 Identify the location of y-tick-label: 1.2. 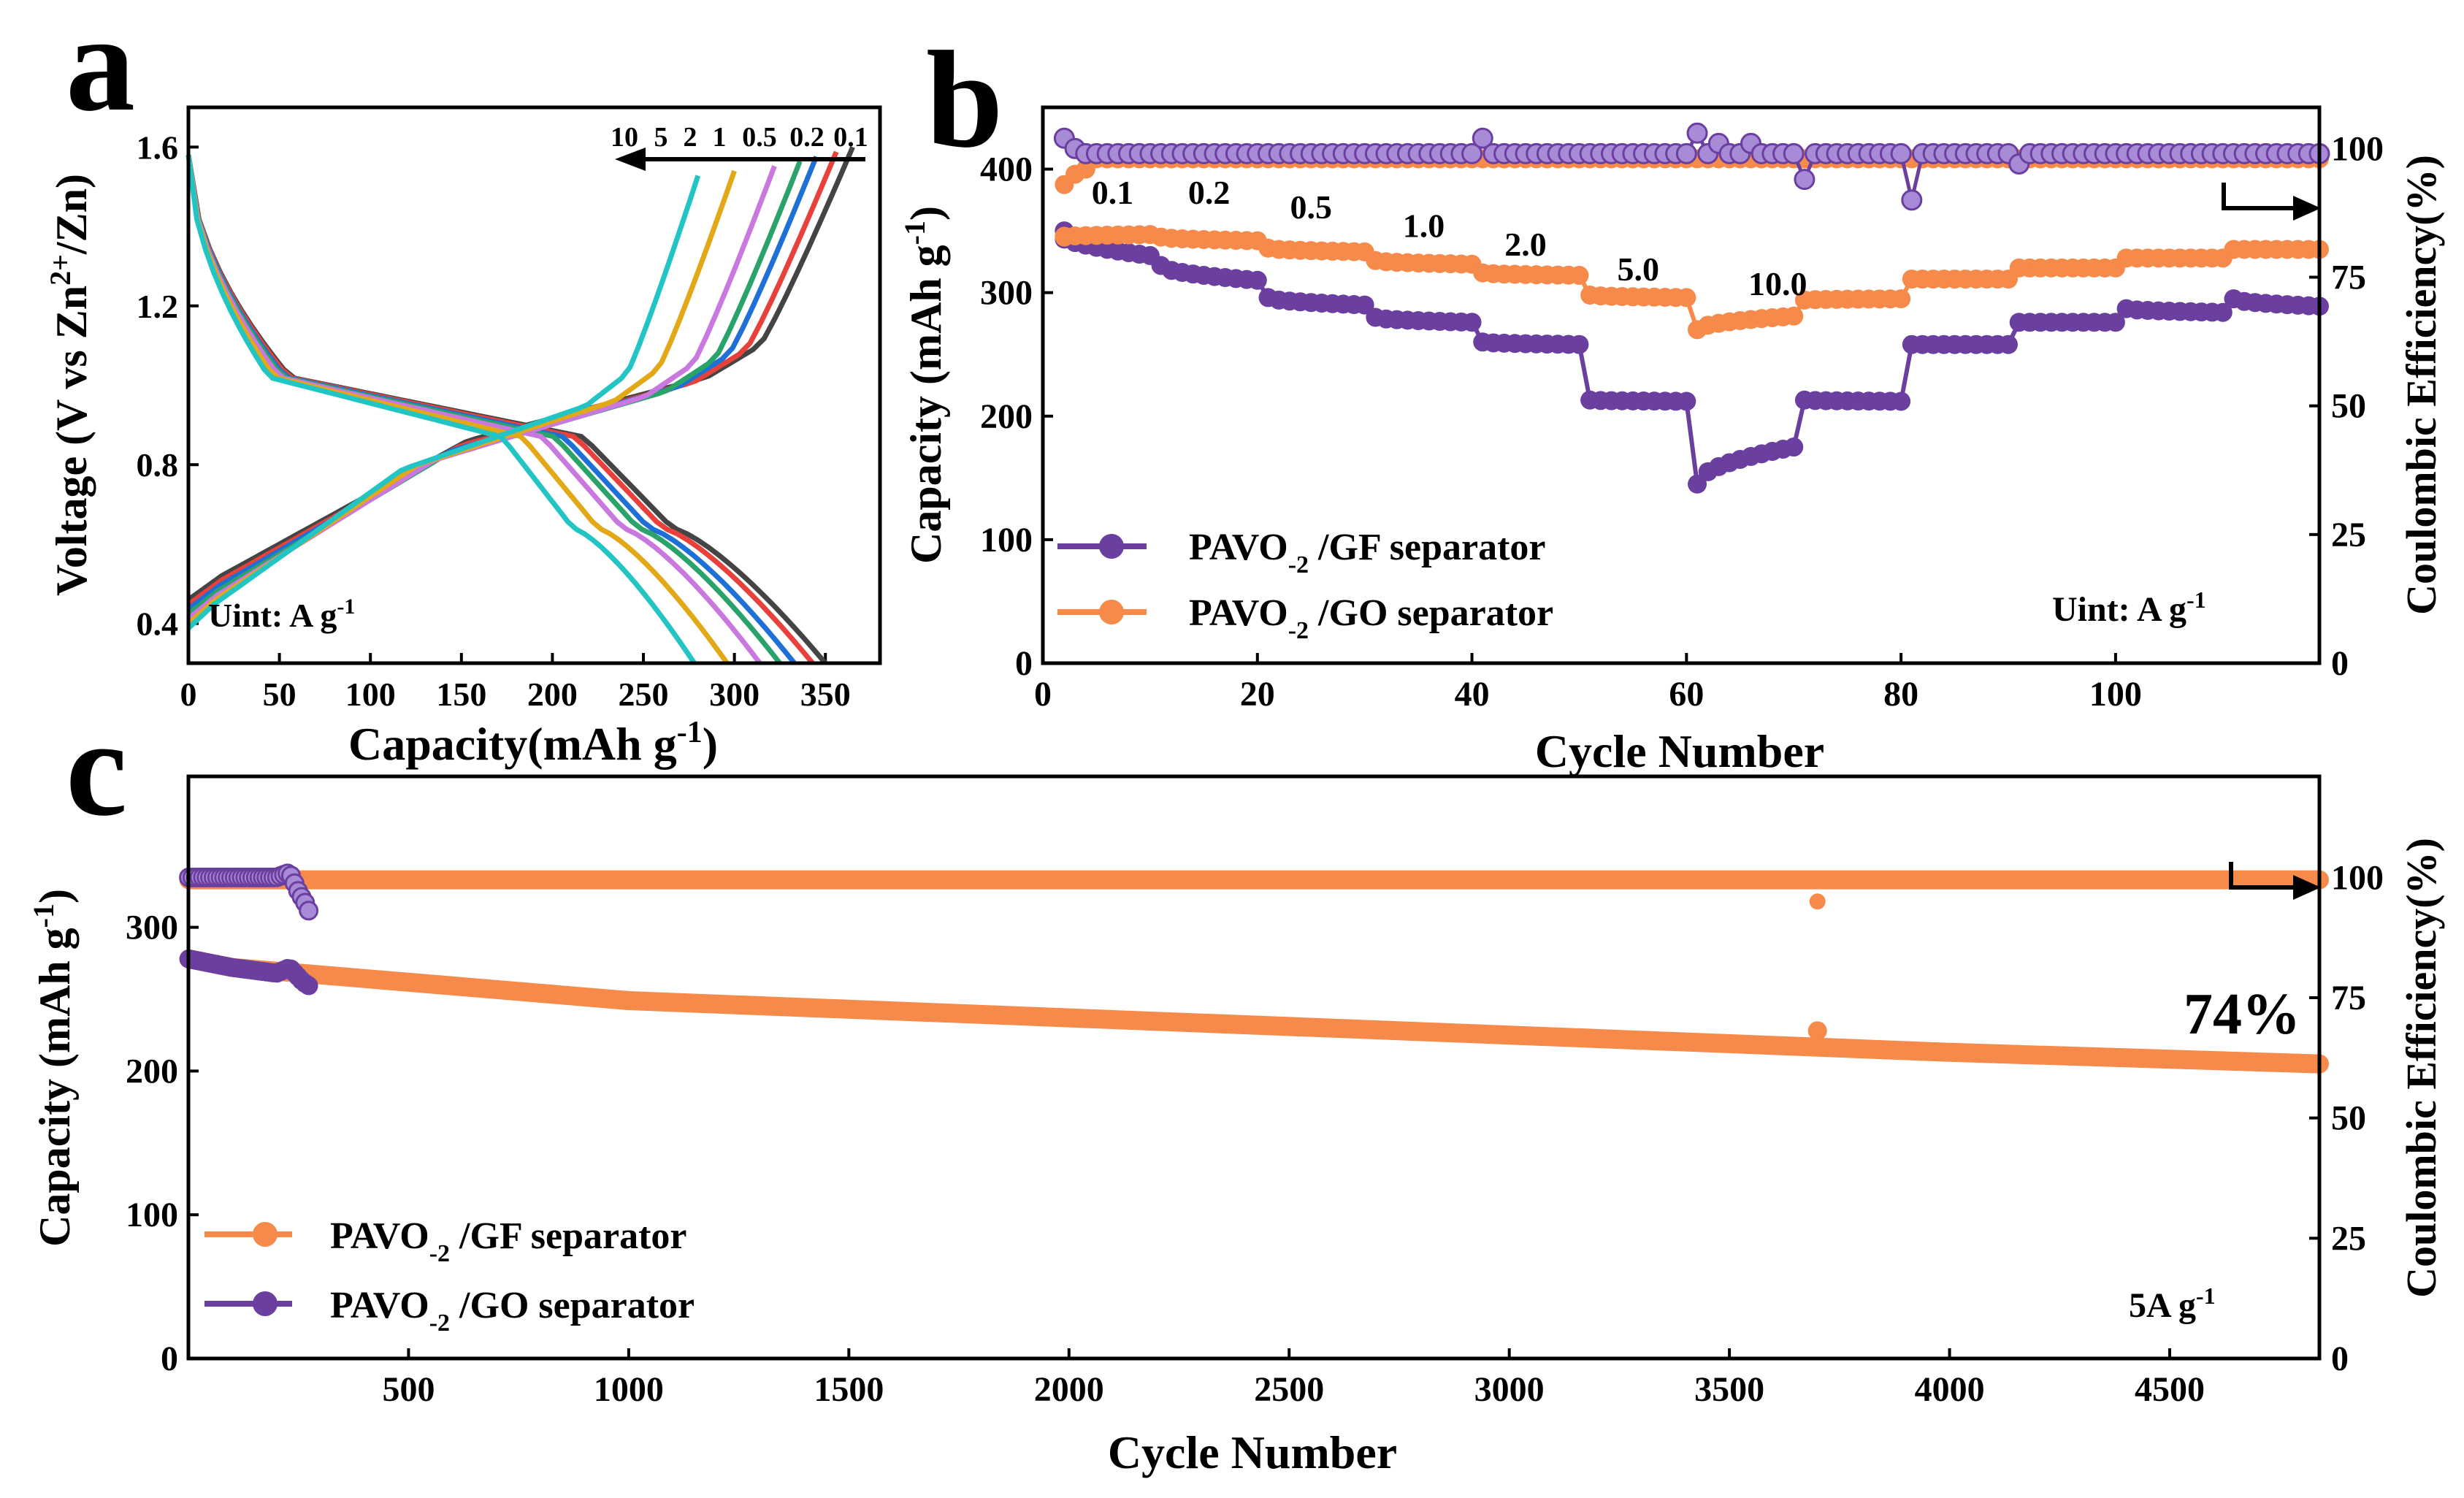
(158, 306).